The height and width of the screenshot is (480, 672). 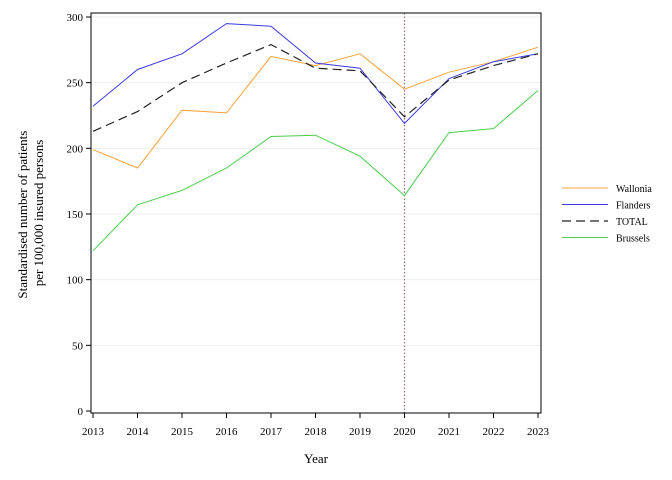 I want to click on series-line-total, so click(x=315, y=87).